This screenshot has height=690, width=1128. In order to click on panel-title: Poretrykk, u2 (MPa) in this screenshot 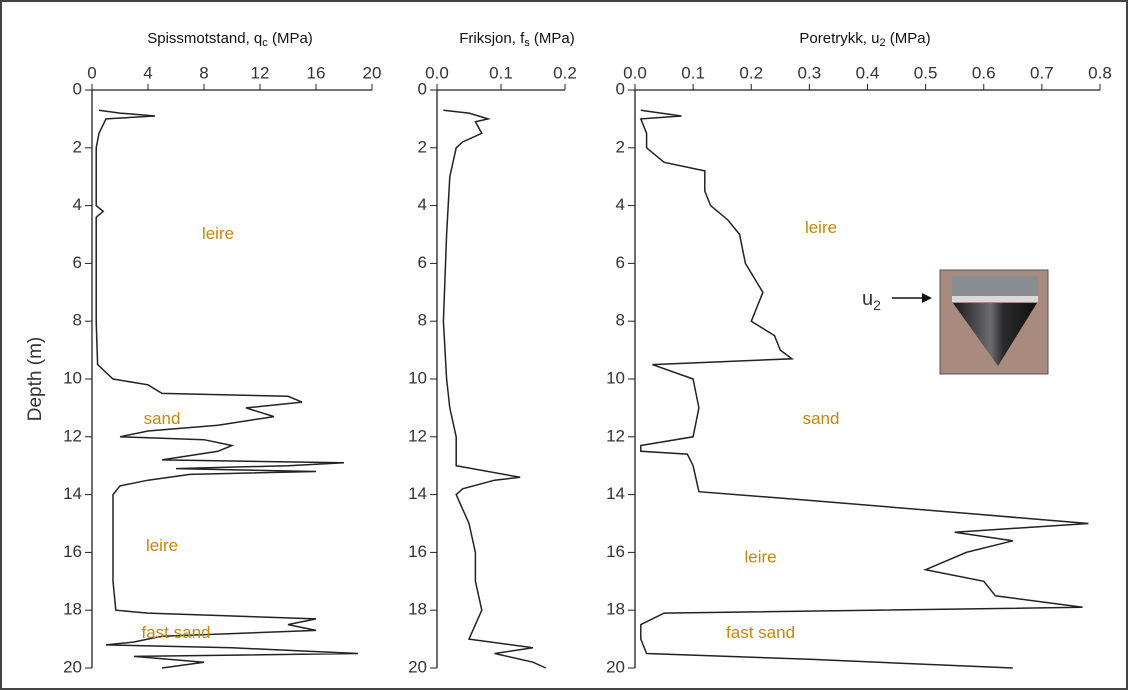, I will do `click(864, 39)`.